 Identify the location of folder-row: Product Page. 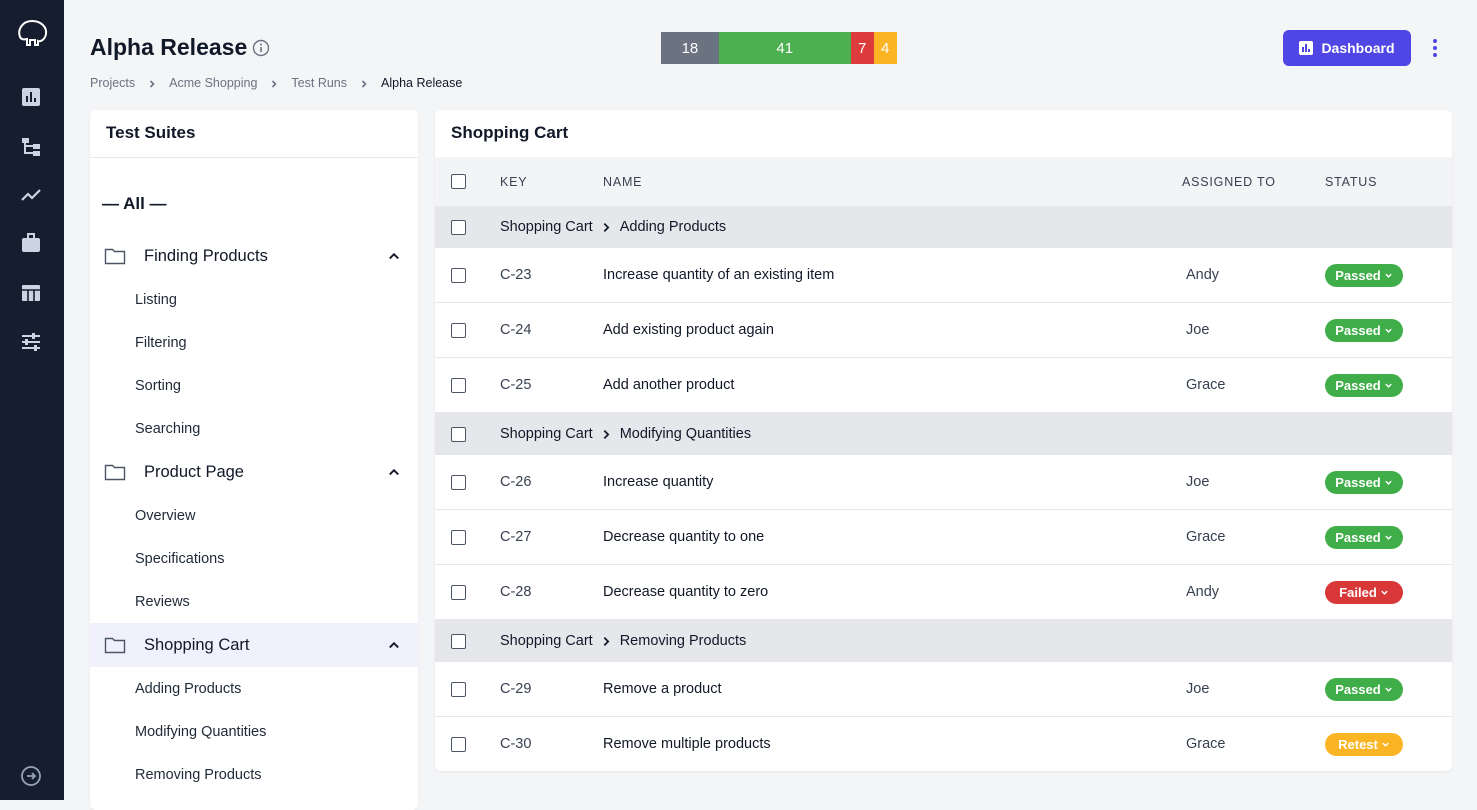
(254, 472).